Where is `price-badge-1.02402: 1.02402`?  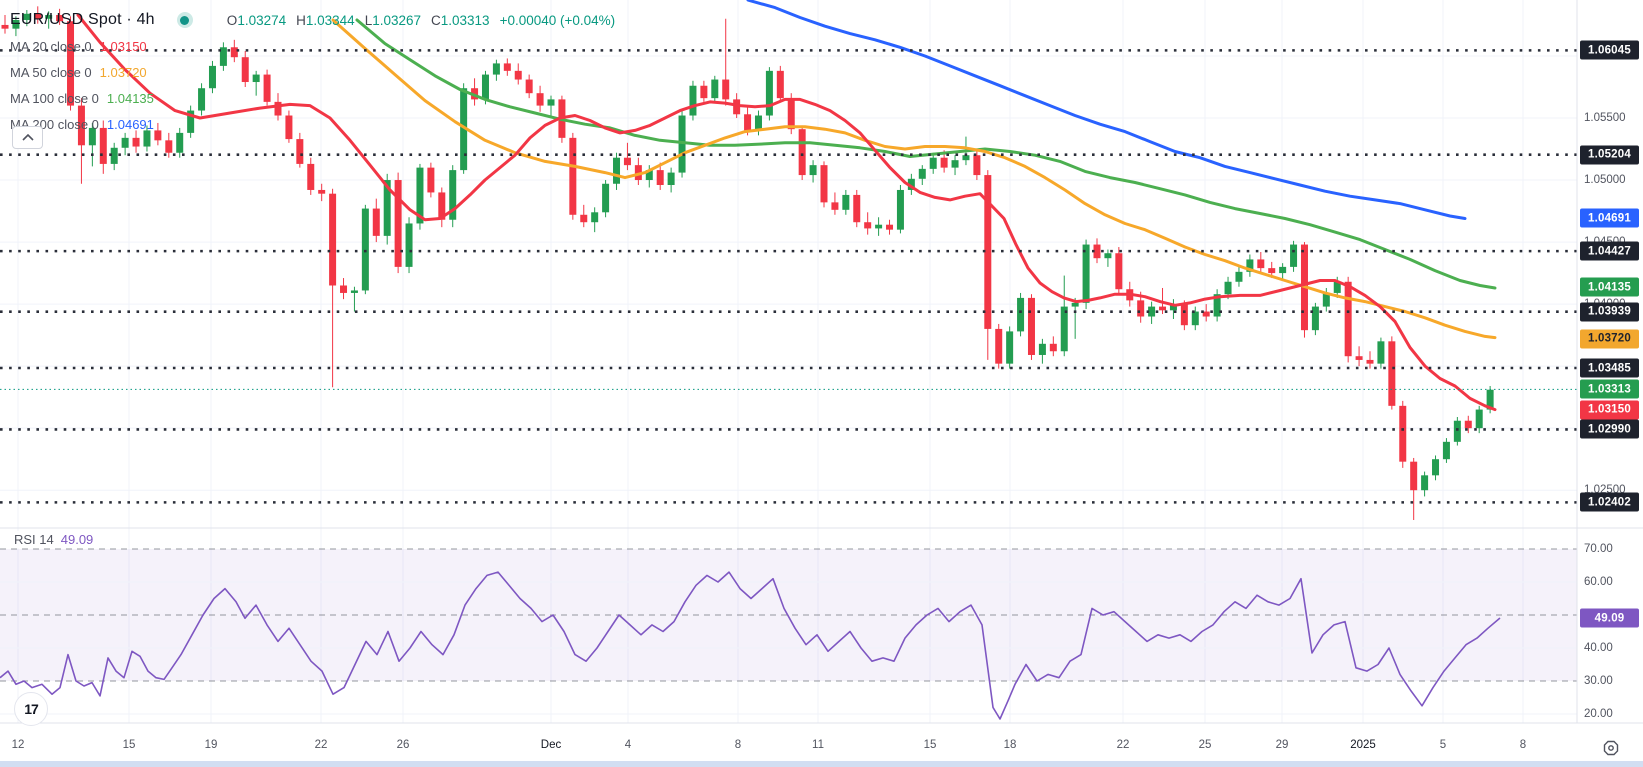
price-badge-1.02402: 1.02402 is located at coordinates (1609, 502).